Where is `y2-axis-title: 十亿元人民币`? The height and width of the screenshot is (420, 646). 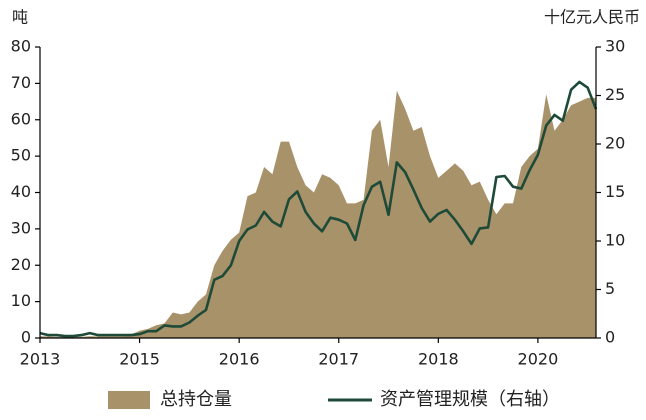 y2-axis-title: 十亿元人民币 is located at coordinates (592, 17).